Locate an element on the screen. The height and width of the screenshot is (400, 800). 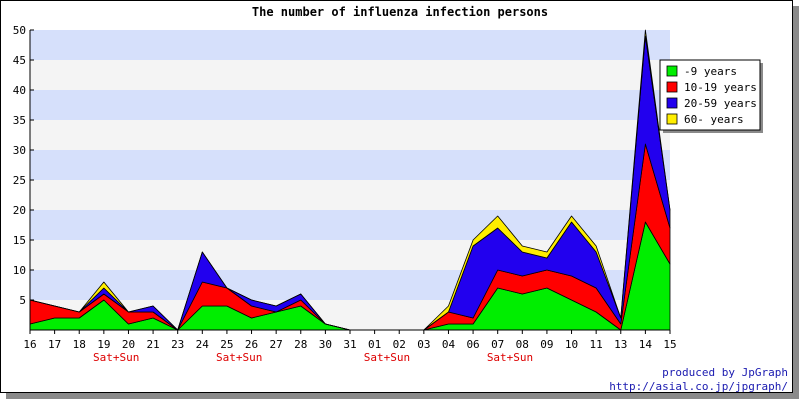
y-tick-label: 50 is located at coordinates (19, 30).